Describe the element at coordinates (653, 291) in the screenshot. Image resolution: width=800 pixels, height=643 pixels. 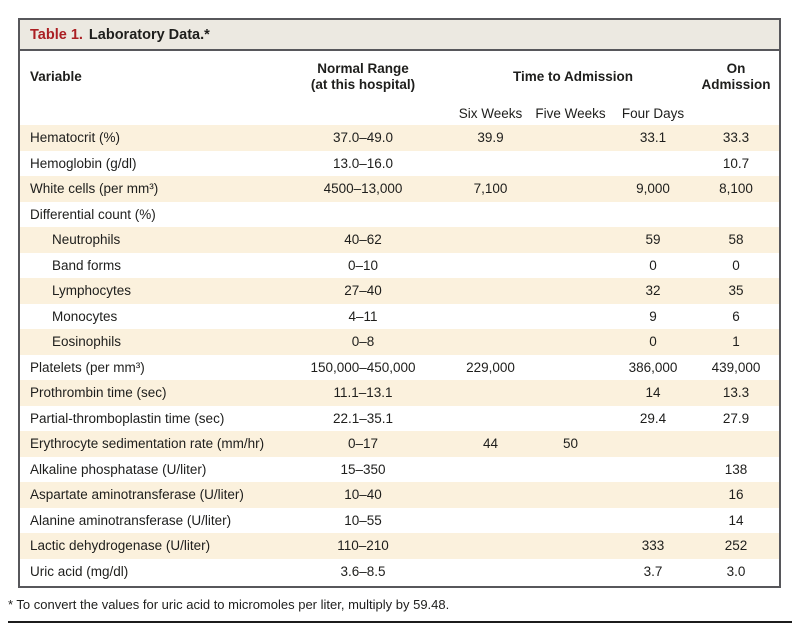
I see `cell-four-days: 32` at that location.